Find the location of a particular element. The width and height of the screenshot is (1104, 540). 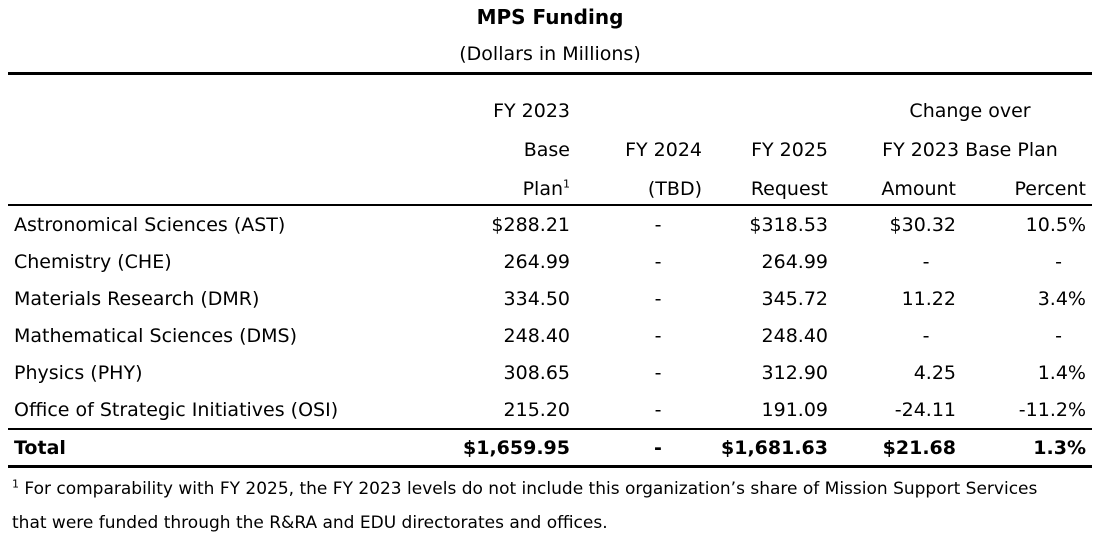

footnote-marker-header: 1 is located at coordinates (566, 184).